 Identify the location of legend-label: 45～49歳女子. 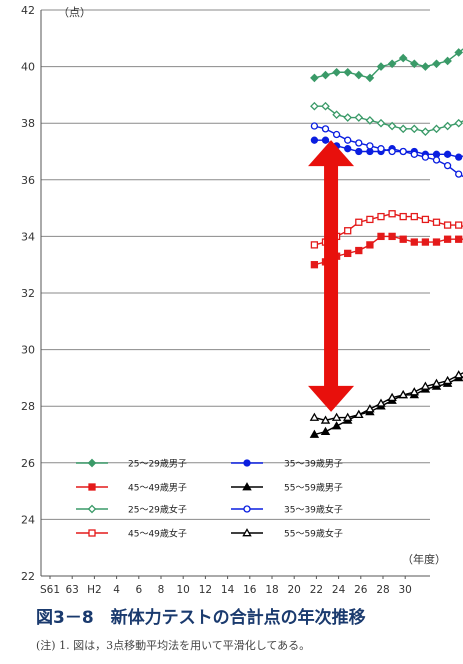
(157, 534).